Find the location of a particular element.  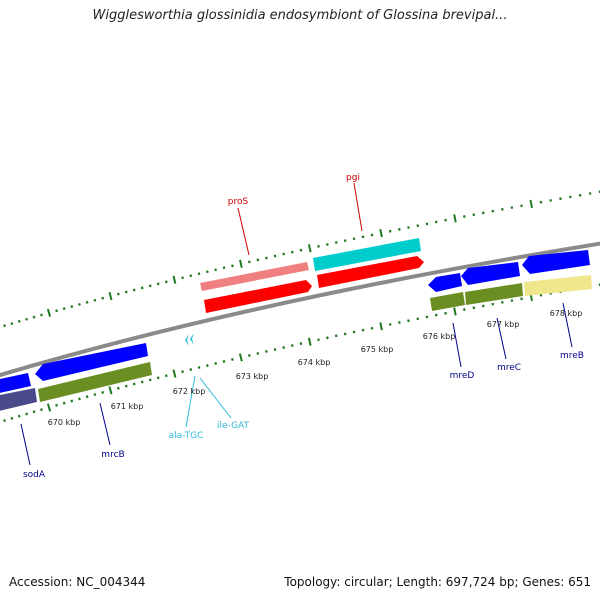

gene-label-ile-GAT: ile-GAT is located at coordinates (233, 426).